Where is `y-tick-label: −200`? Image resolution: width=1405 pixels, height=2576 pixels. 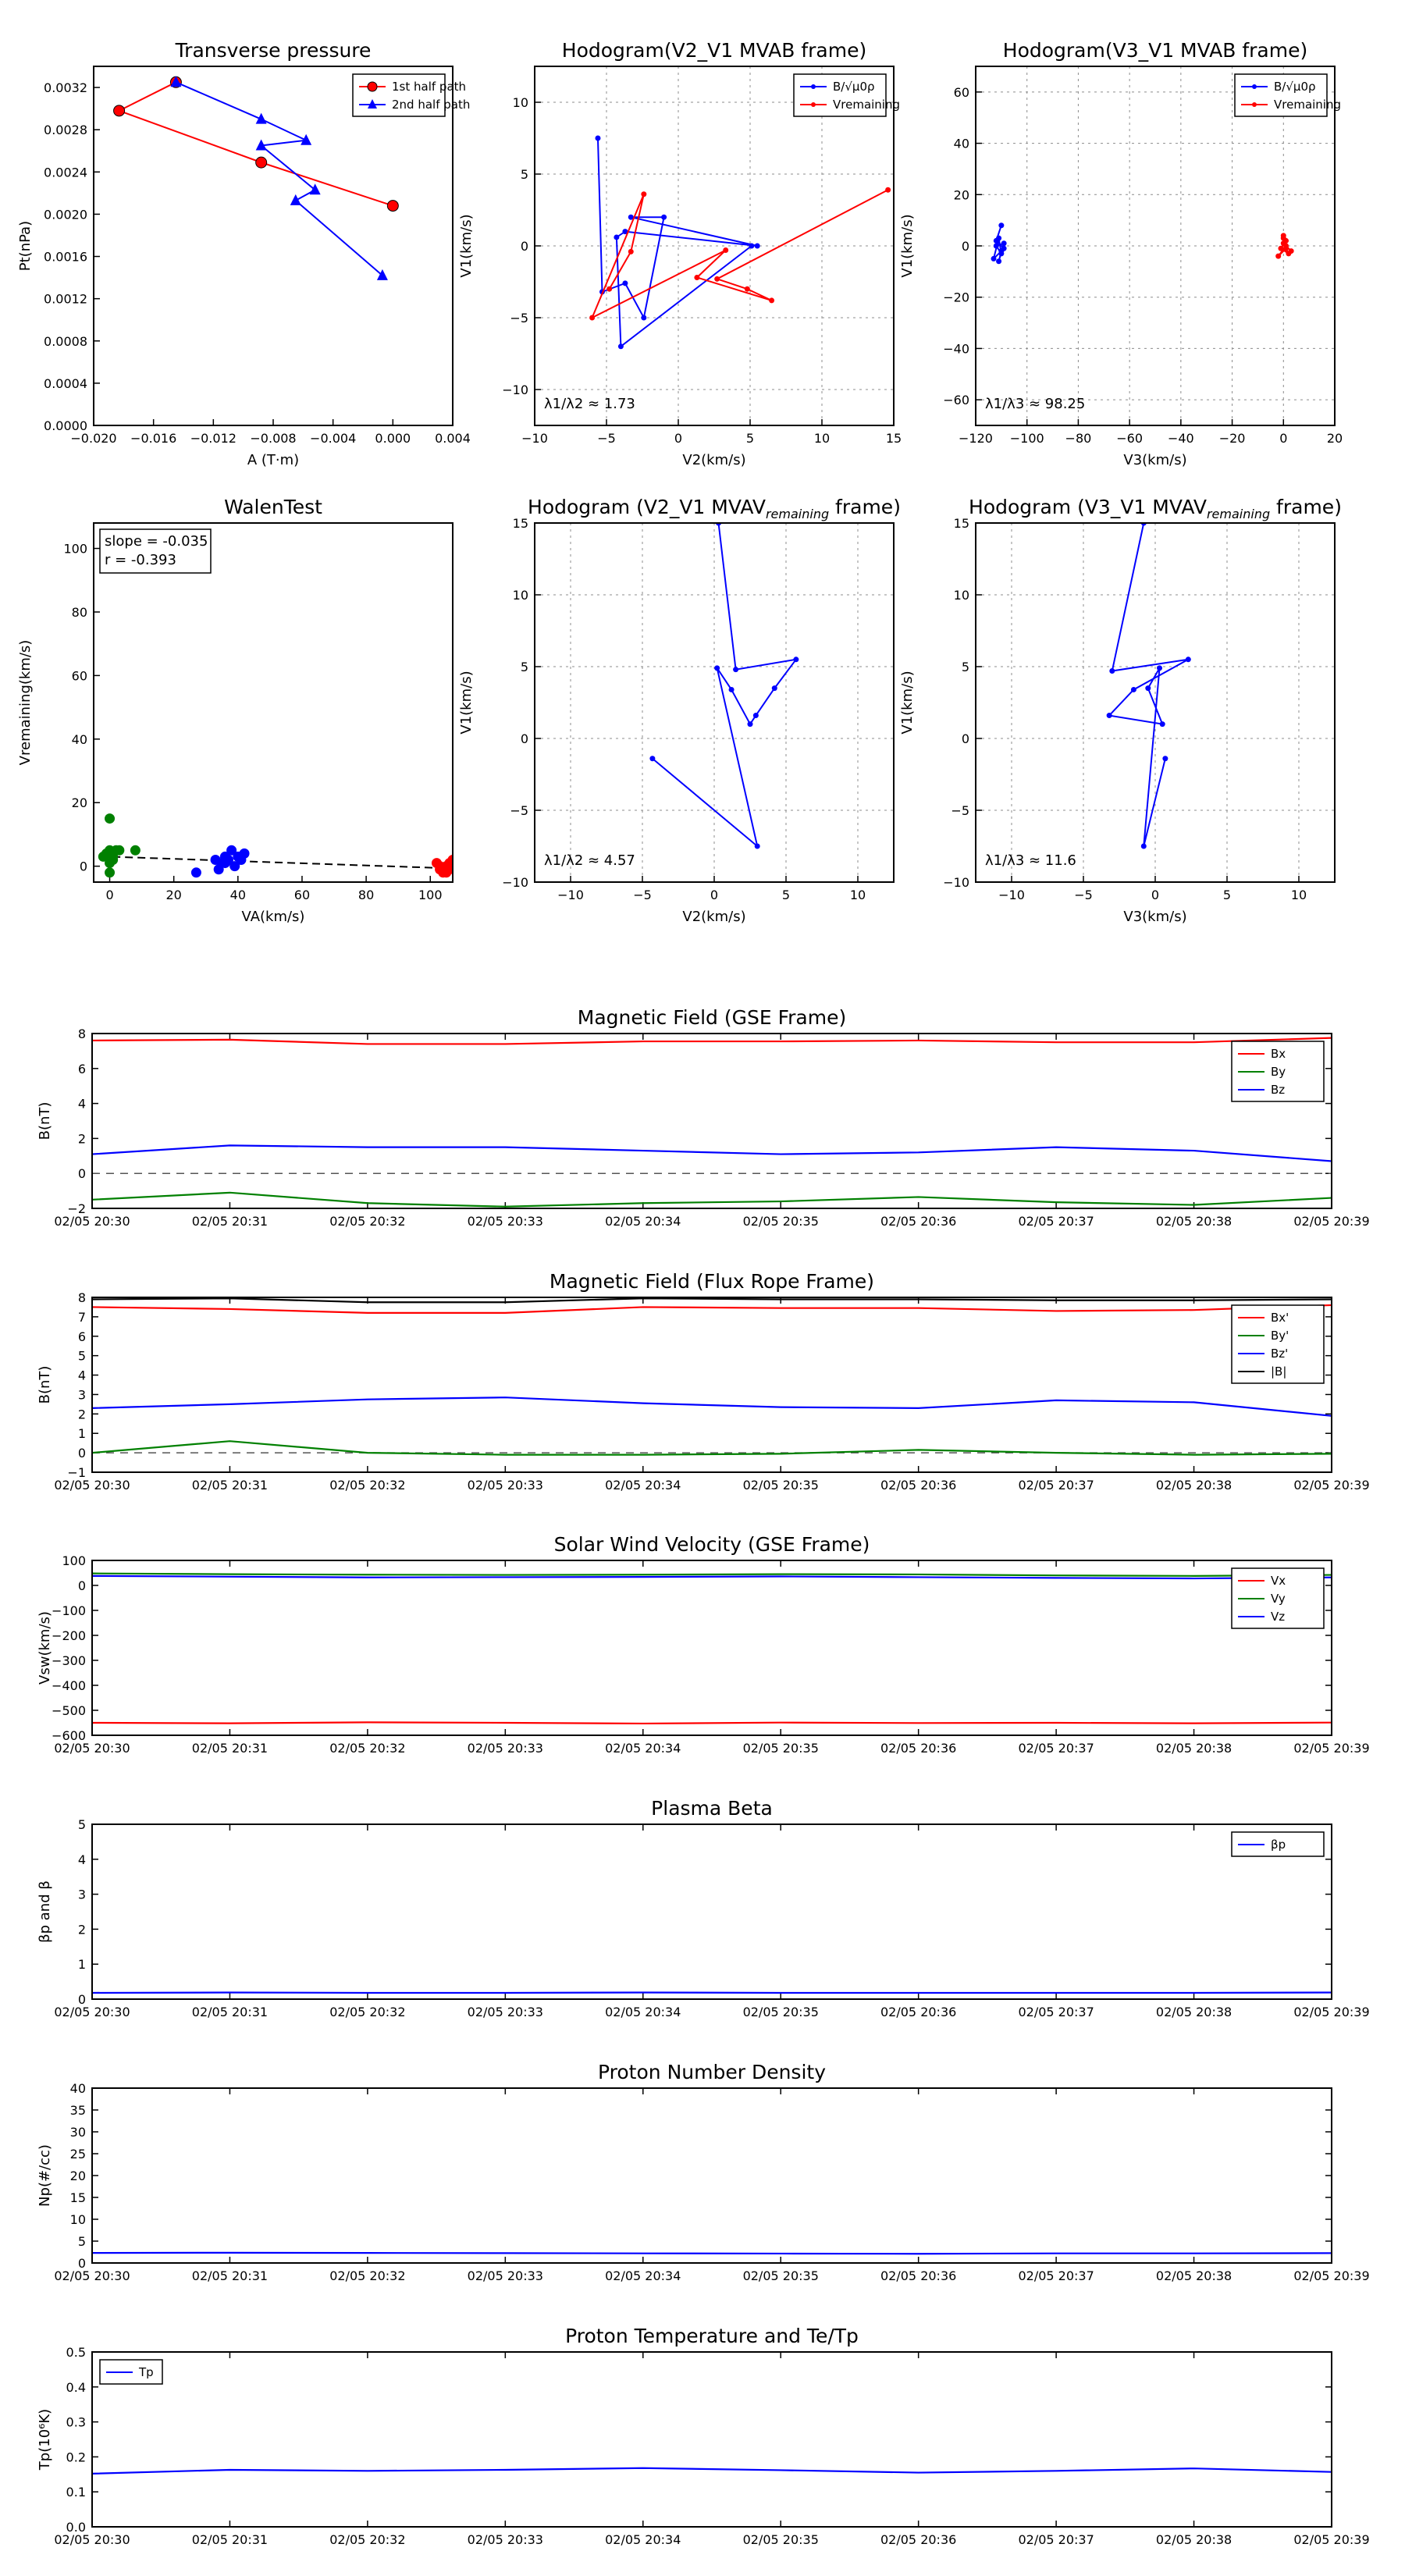 y-tick-label: −200 is located at coordinates (69, 1636).